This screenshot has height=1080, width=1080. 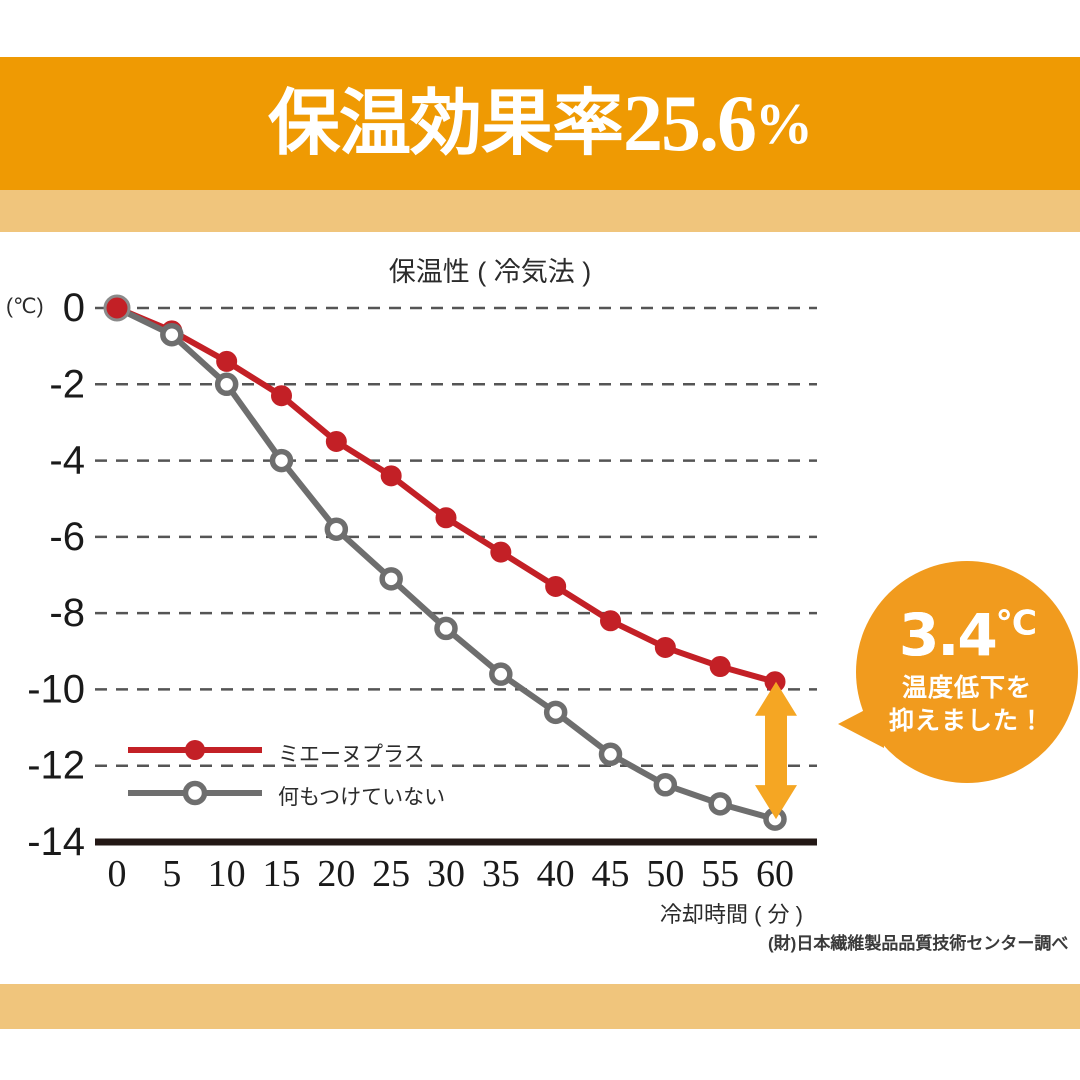 I want to click on y-tick-label: -12, so click(x=56, y=766).